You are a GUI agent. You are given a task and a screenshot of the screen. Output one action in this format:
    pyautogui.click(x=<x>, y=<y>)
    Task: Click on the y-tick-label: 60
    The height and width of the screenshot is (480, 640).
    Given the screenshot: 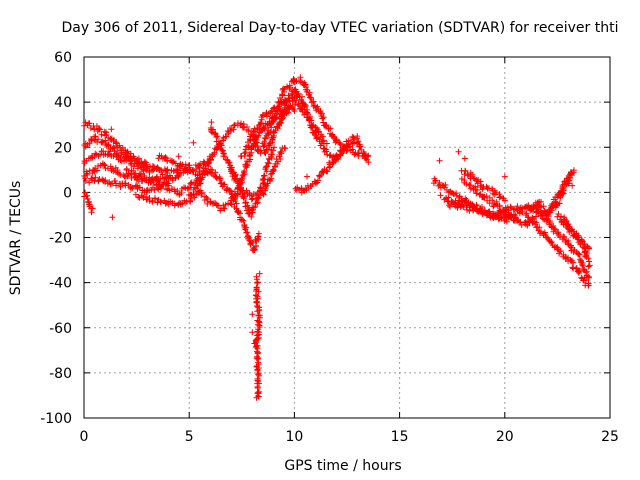 What is the action you would take?
    pyautogui.click(x=63, y=58)
    